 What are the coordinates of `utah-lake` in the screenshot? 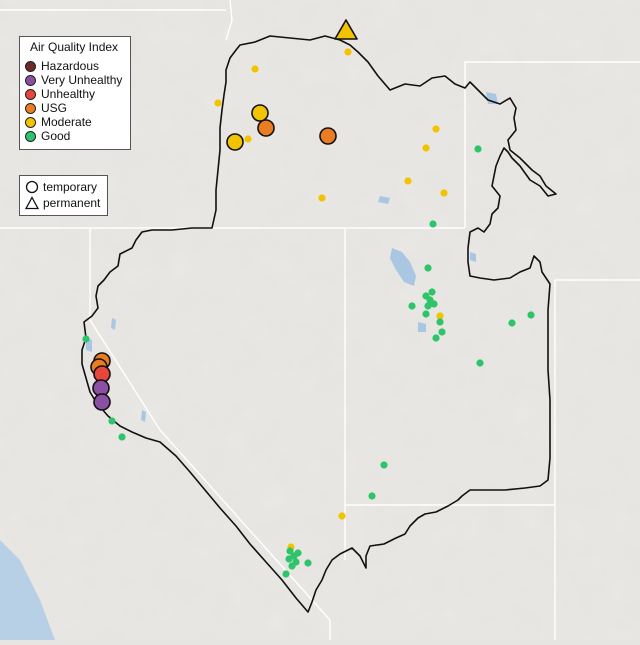 It's located at (422, 327).